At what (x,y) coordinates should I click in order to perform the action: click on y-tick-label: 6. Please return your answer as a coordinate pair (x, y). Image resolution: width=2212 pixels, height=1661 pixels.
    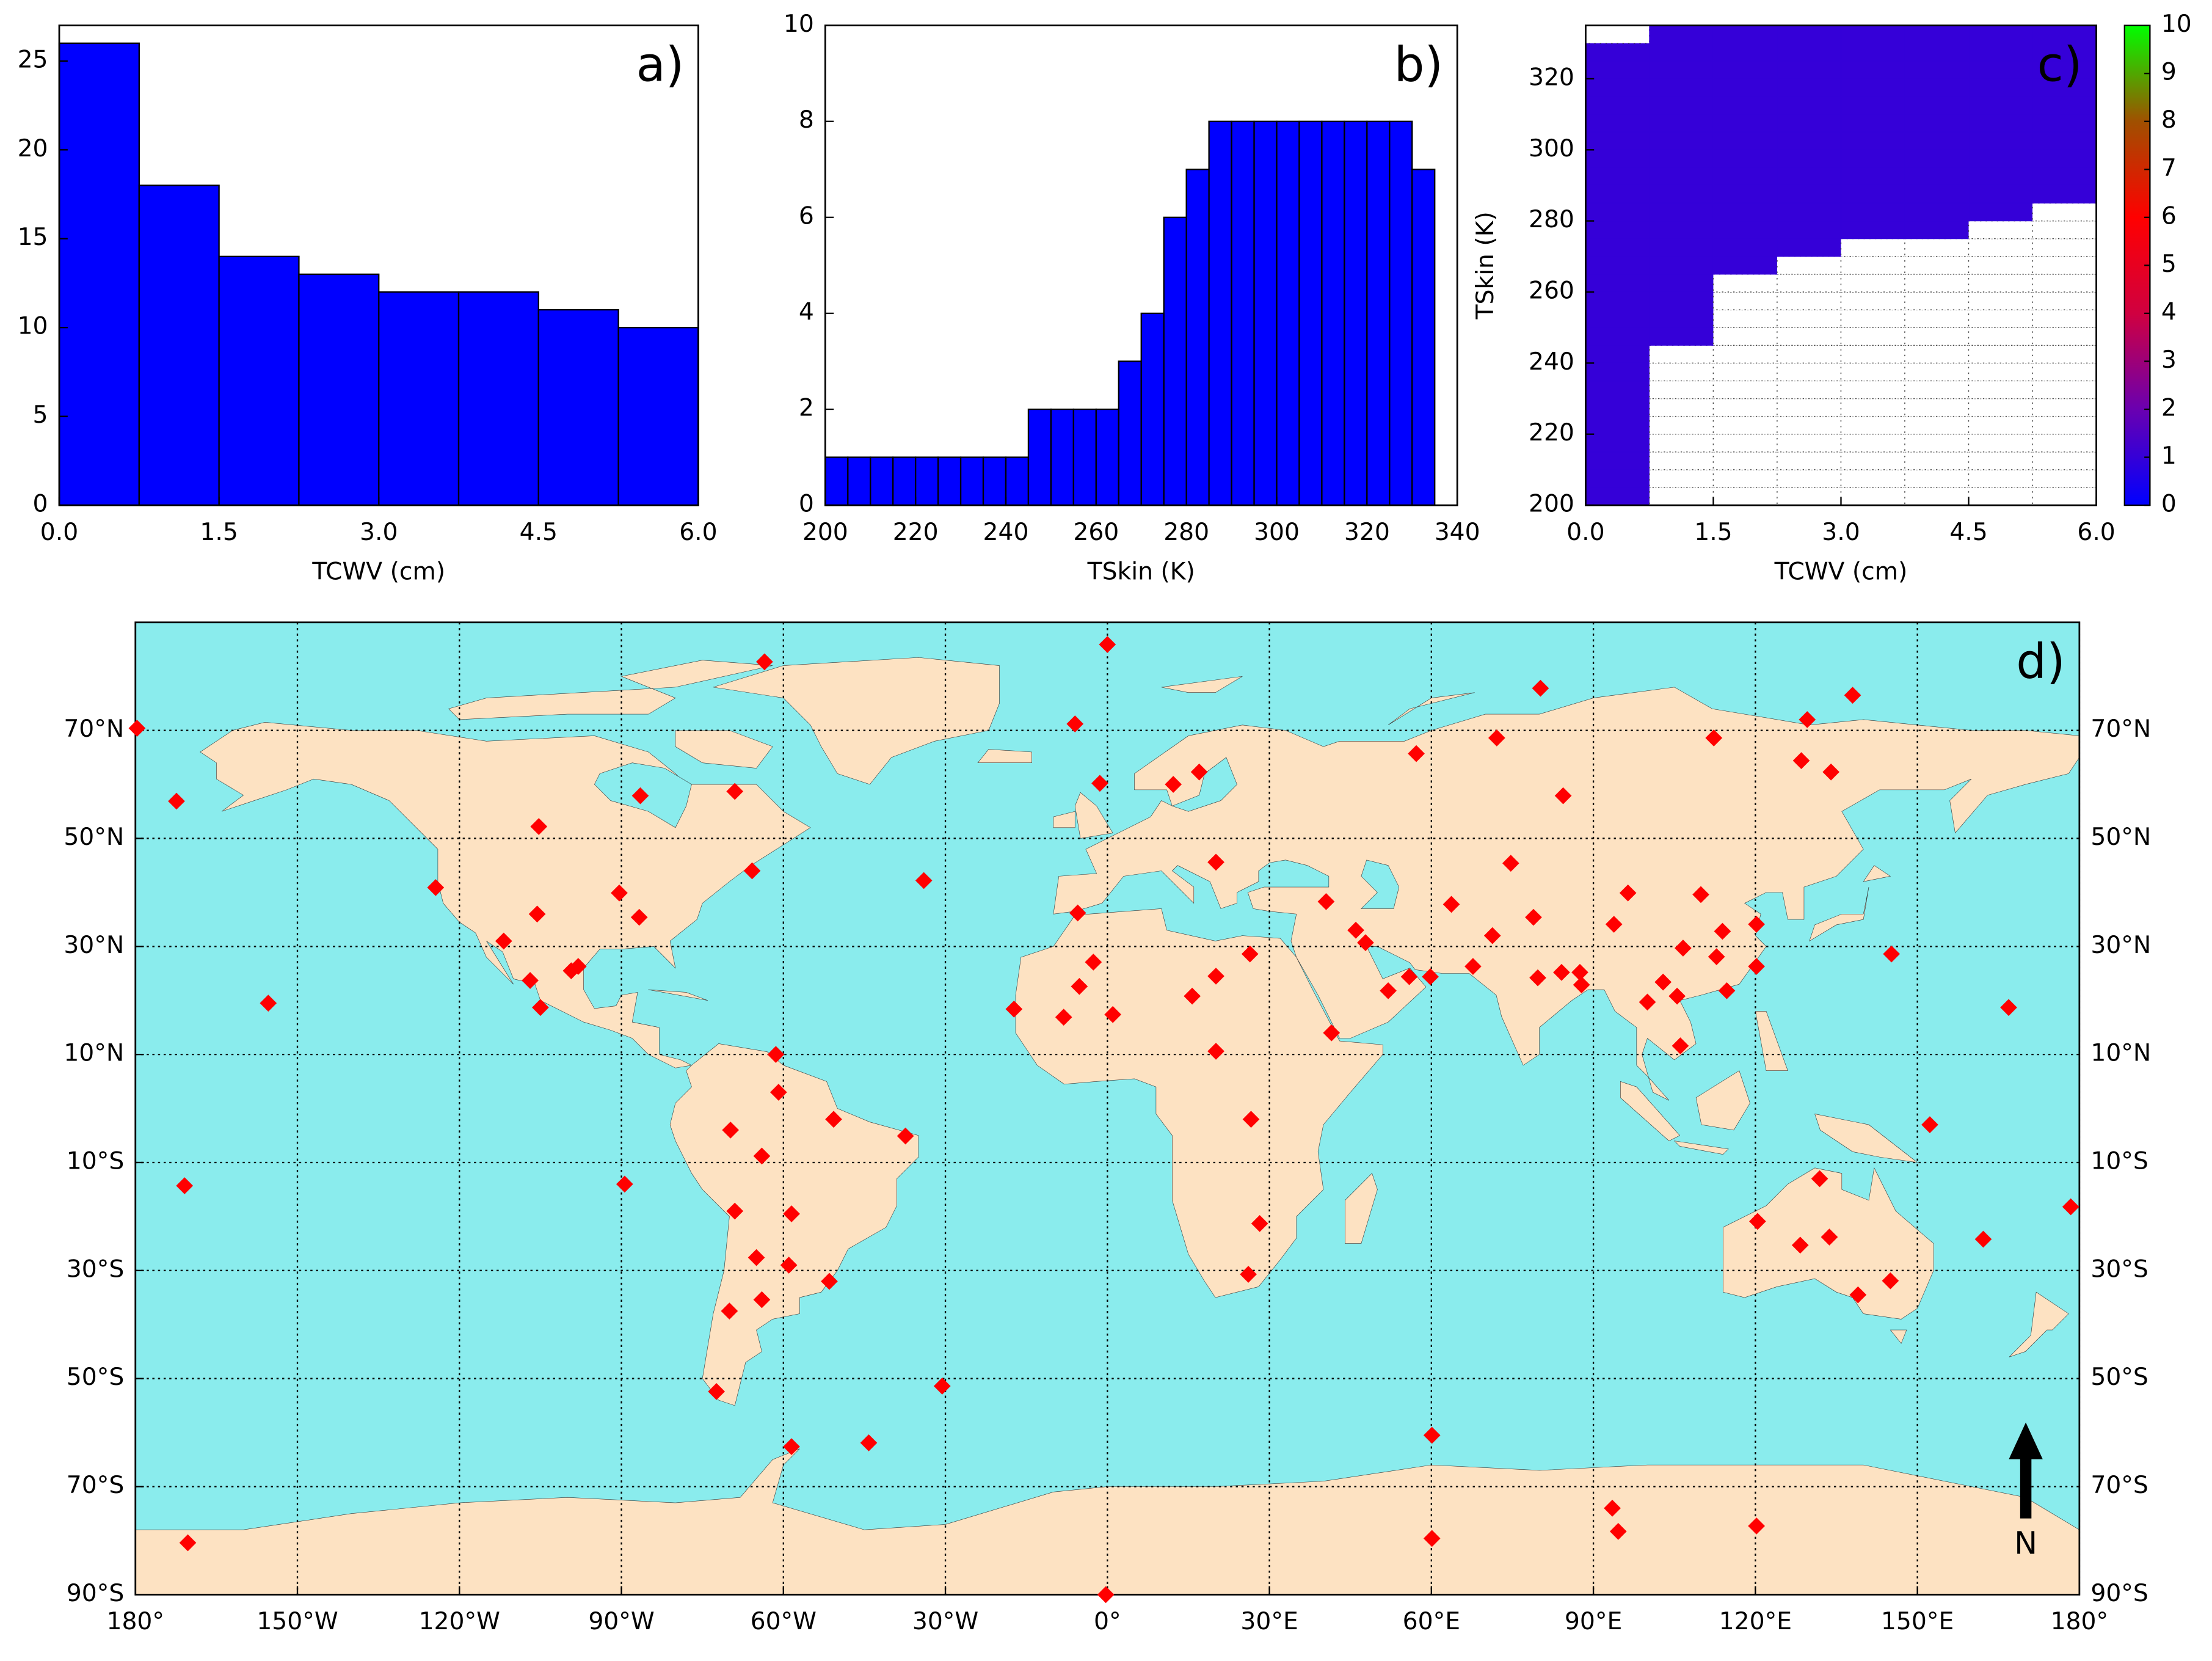
    Looking at the image, I should click on (807, 216).